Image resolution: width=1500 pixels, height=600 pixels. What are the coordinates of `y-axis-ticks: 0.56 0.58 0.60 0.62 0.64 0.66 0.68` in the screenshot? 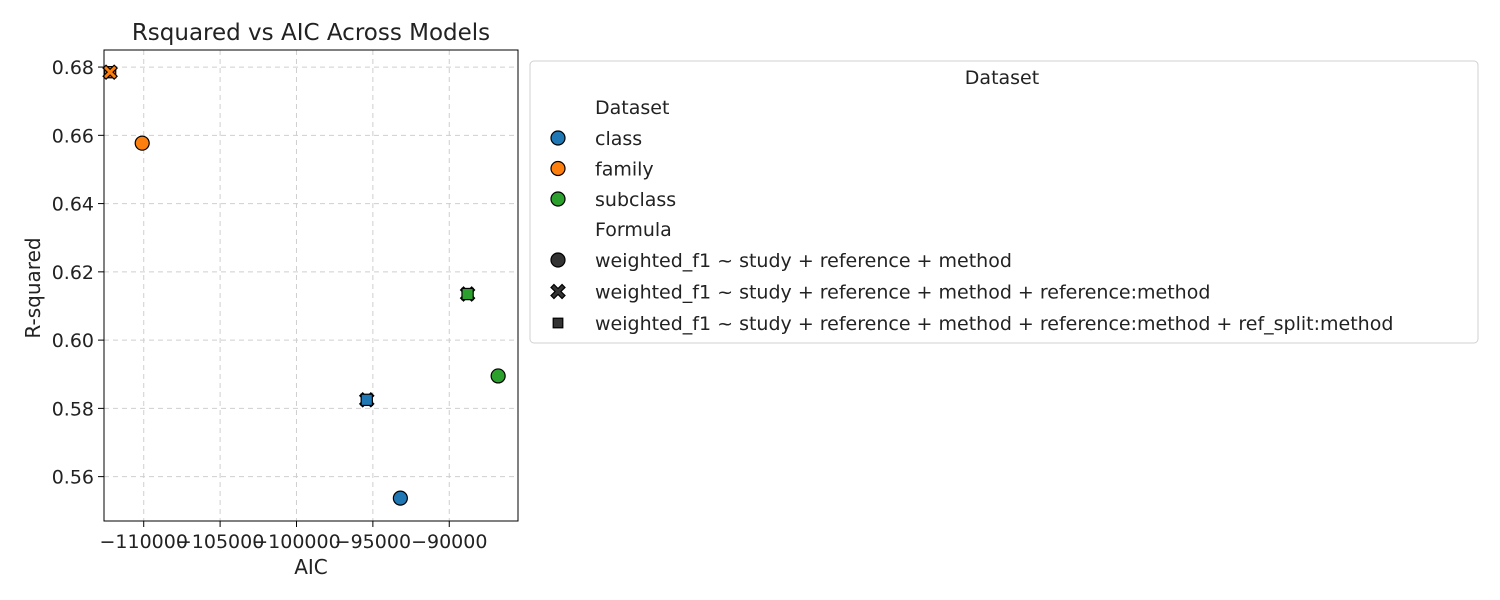 It's located at (78, 273).